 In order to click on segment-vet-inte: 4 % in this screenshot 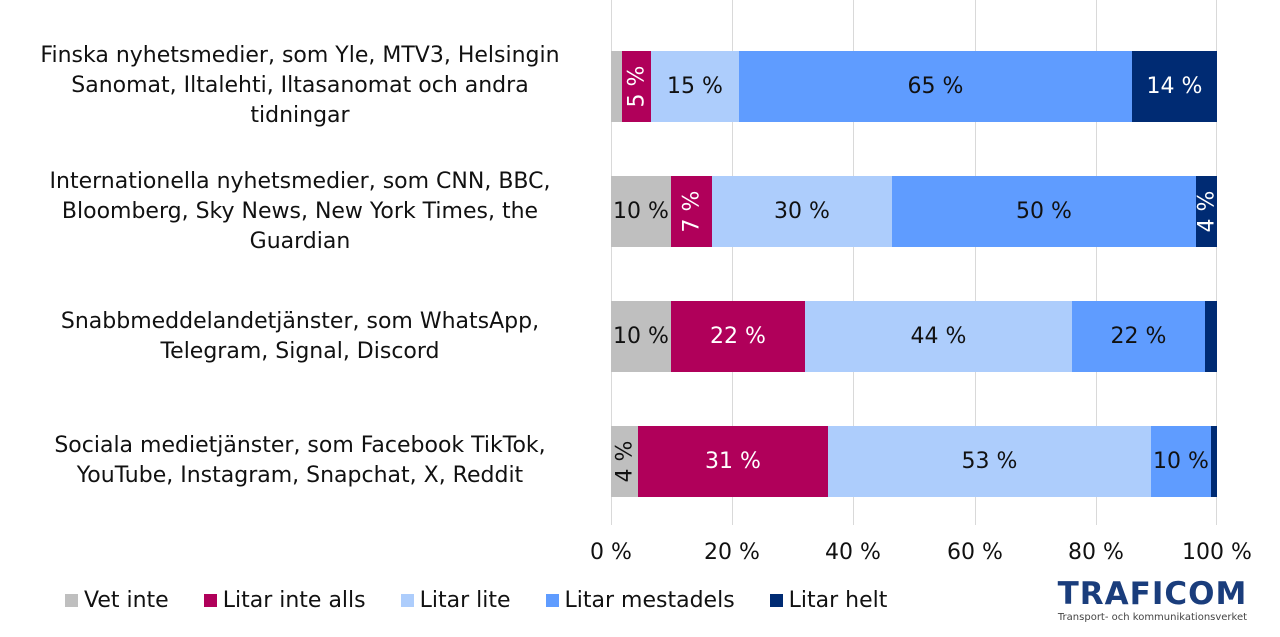, I will do `click(624, 461)`.